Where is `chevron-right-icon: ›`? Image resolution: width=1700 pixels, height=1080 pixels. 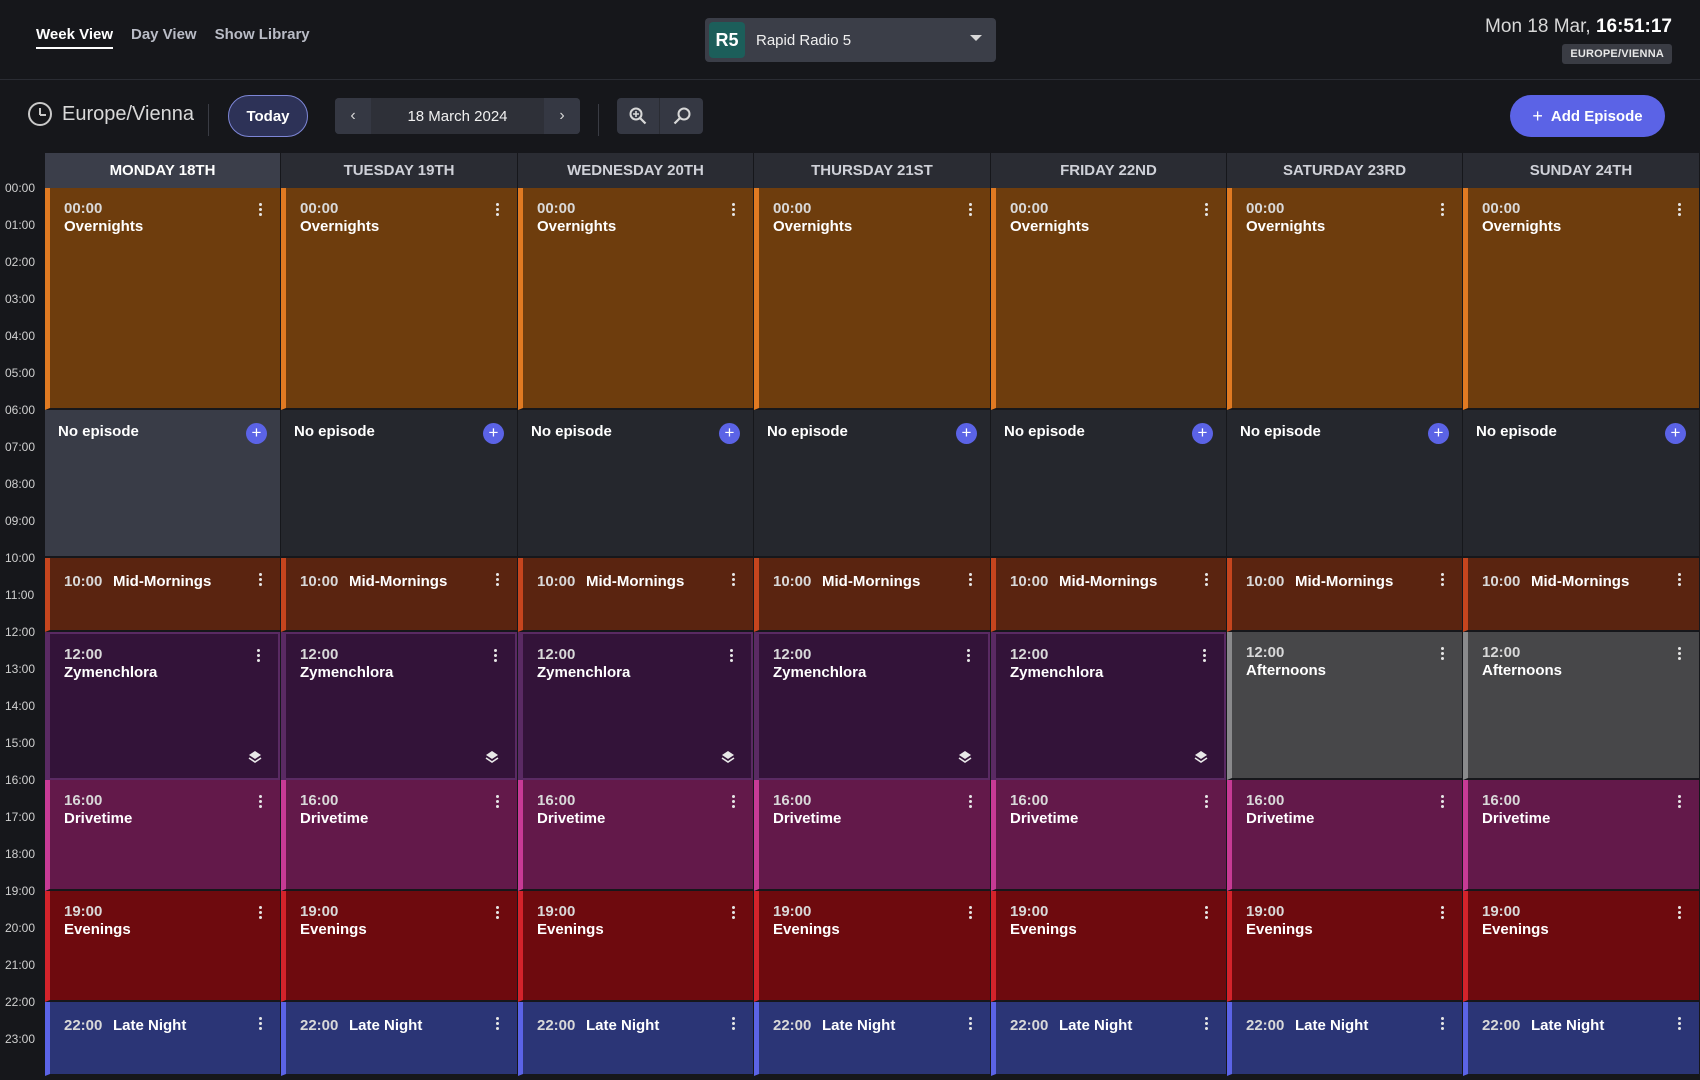
chevron-right-icon: › is located at coordinates (562, 116).